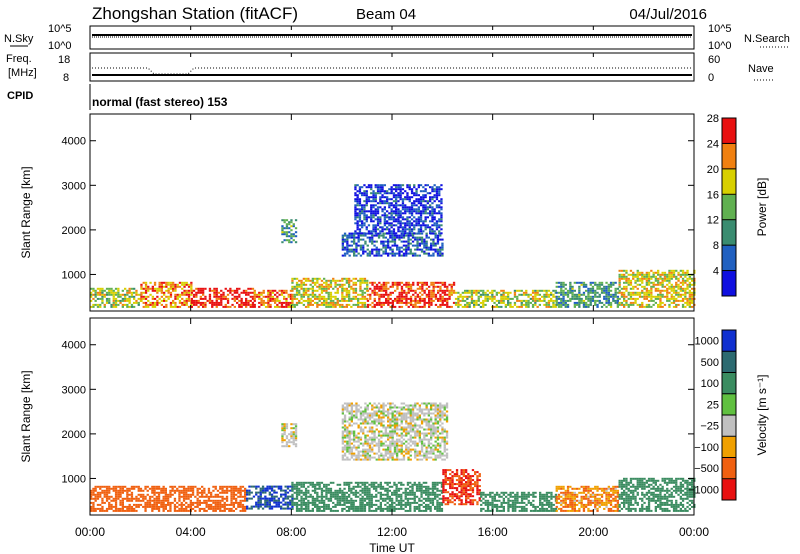 This screenshot has width=800, height=554. I want to click on freq-tick-bottom: 8, so click(66, 78).